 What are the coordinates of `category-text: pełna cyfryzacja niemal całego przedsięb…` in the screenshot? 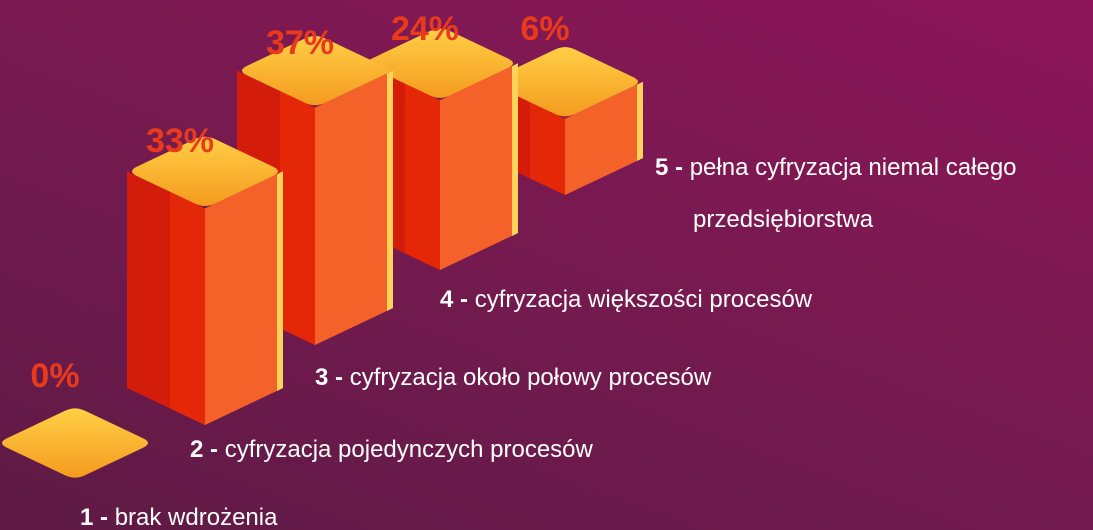 It's located at (853, 193).